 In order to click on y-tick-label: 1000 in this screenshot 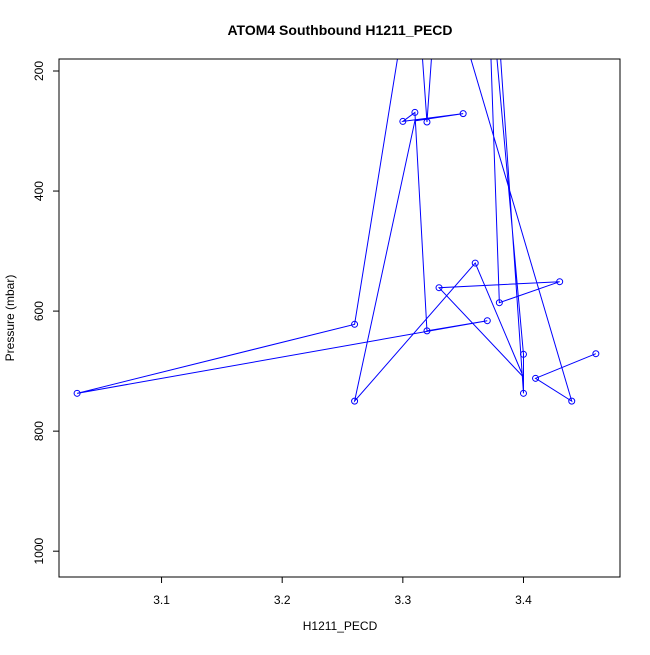, I will do `click(39, 551)`.